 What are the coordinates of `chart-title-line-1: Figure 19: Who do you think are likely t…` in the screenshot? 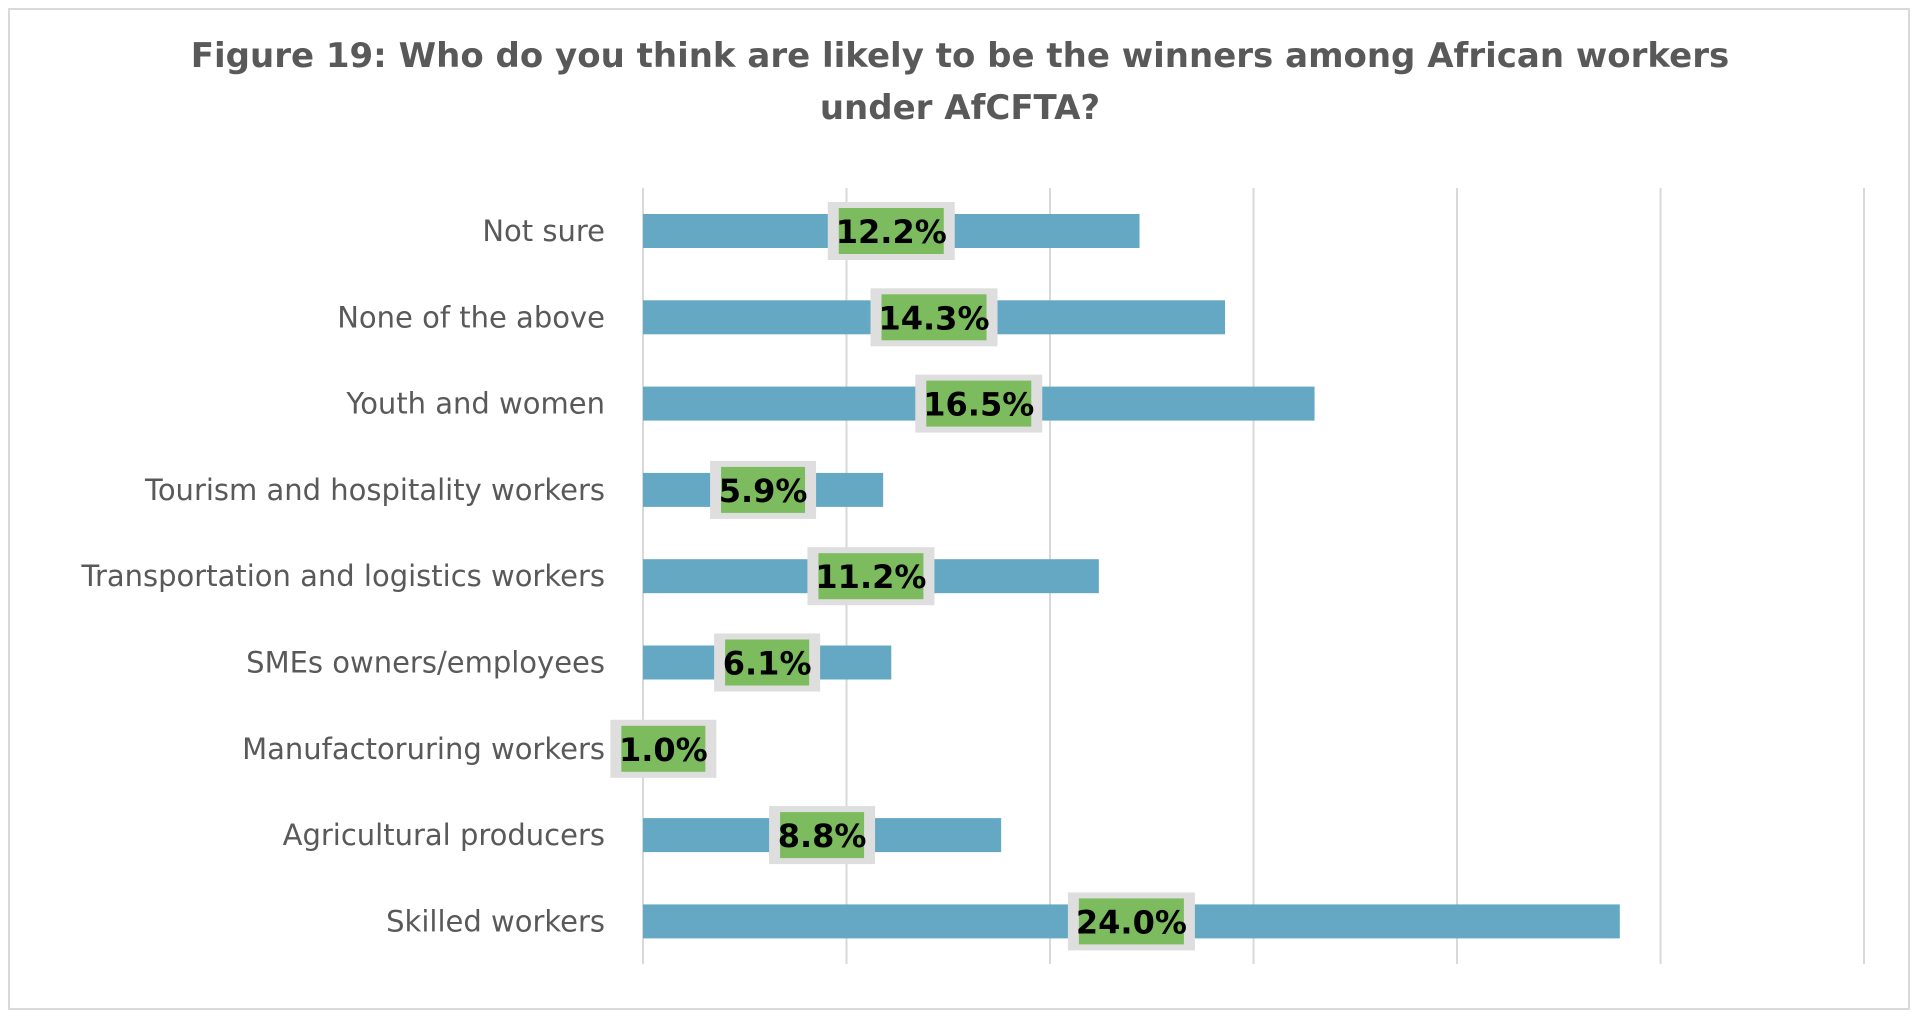 It's located at (960, 56).